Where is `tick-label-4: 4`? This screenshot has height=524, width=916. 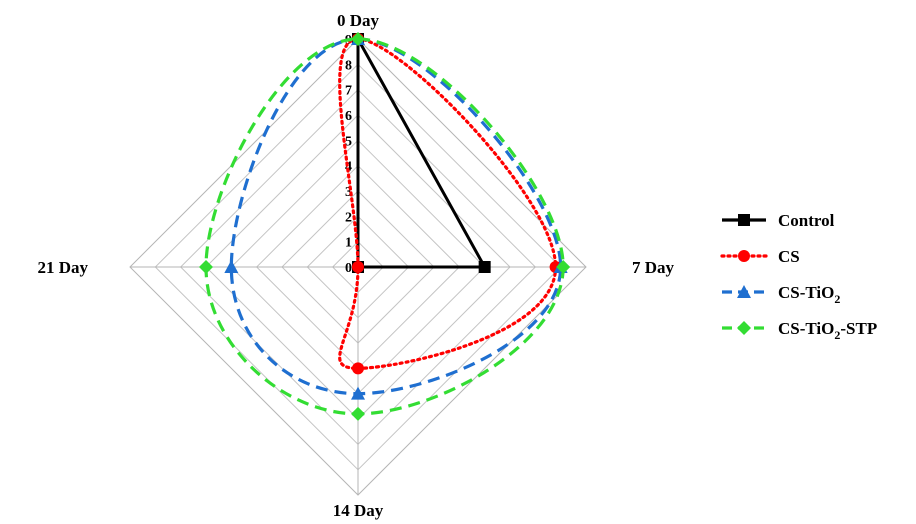
tick-label-4: 4 is located at coordinates (348, 167).